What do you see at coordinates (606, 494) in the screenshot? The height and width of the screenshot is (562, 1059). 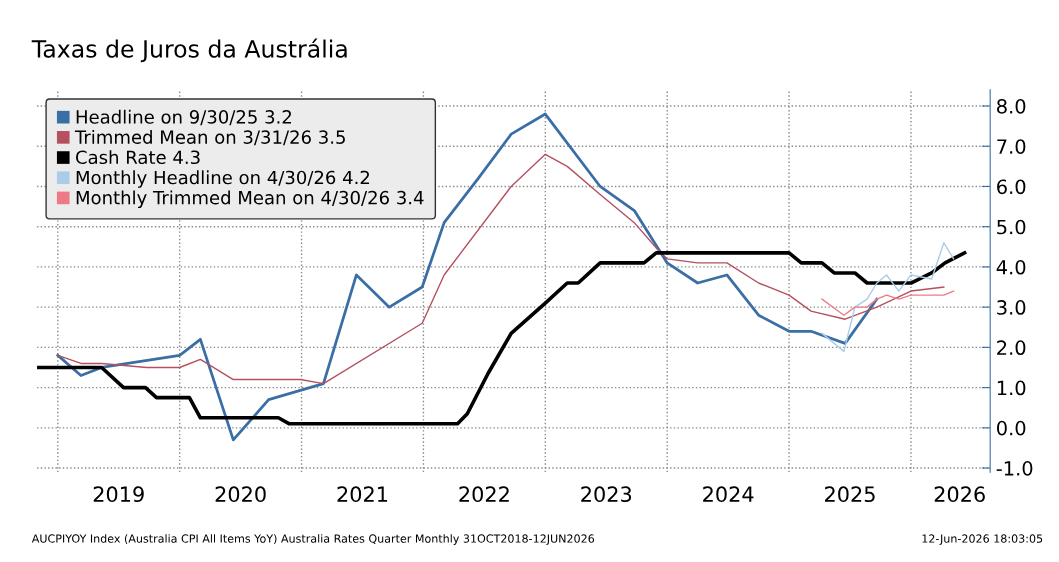 I see `x-tick-label: 2023` at bounding box center [606, 494].